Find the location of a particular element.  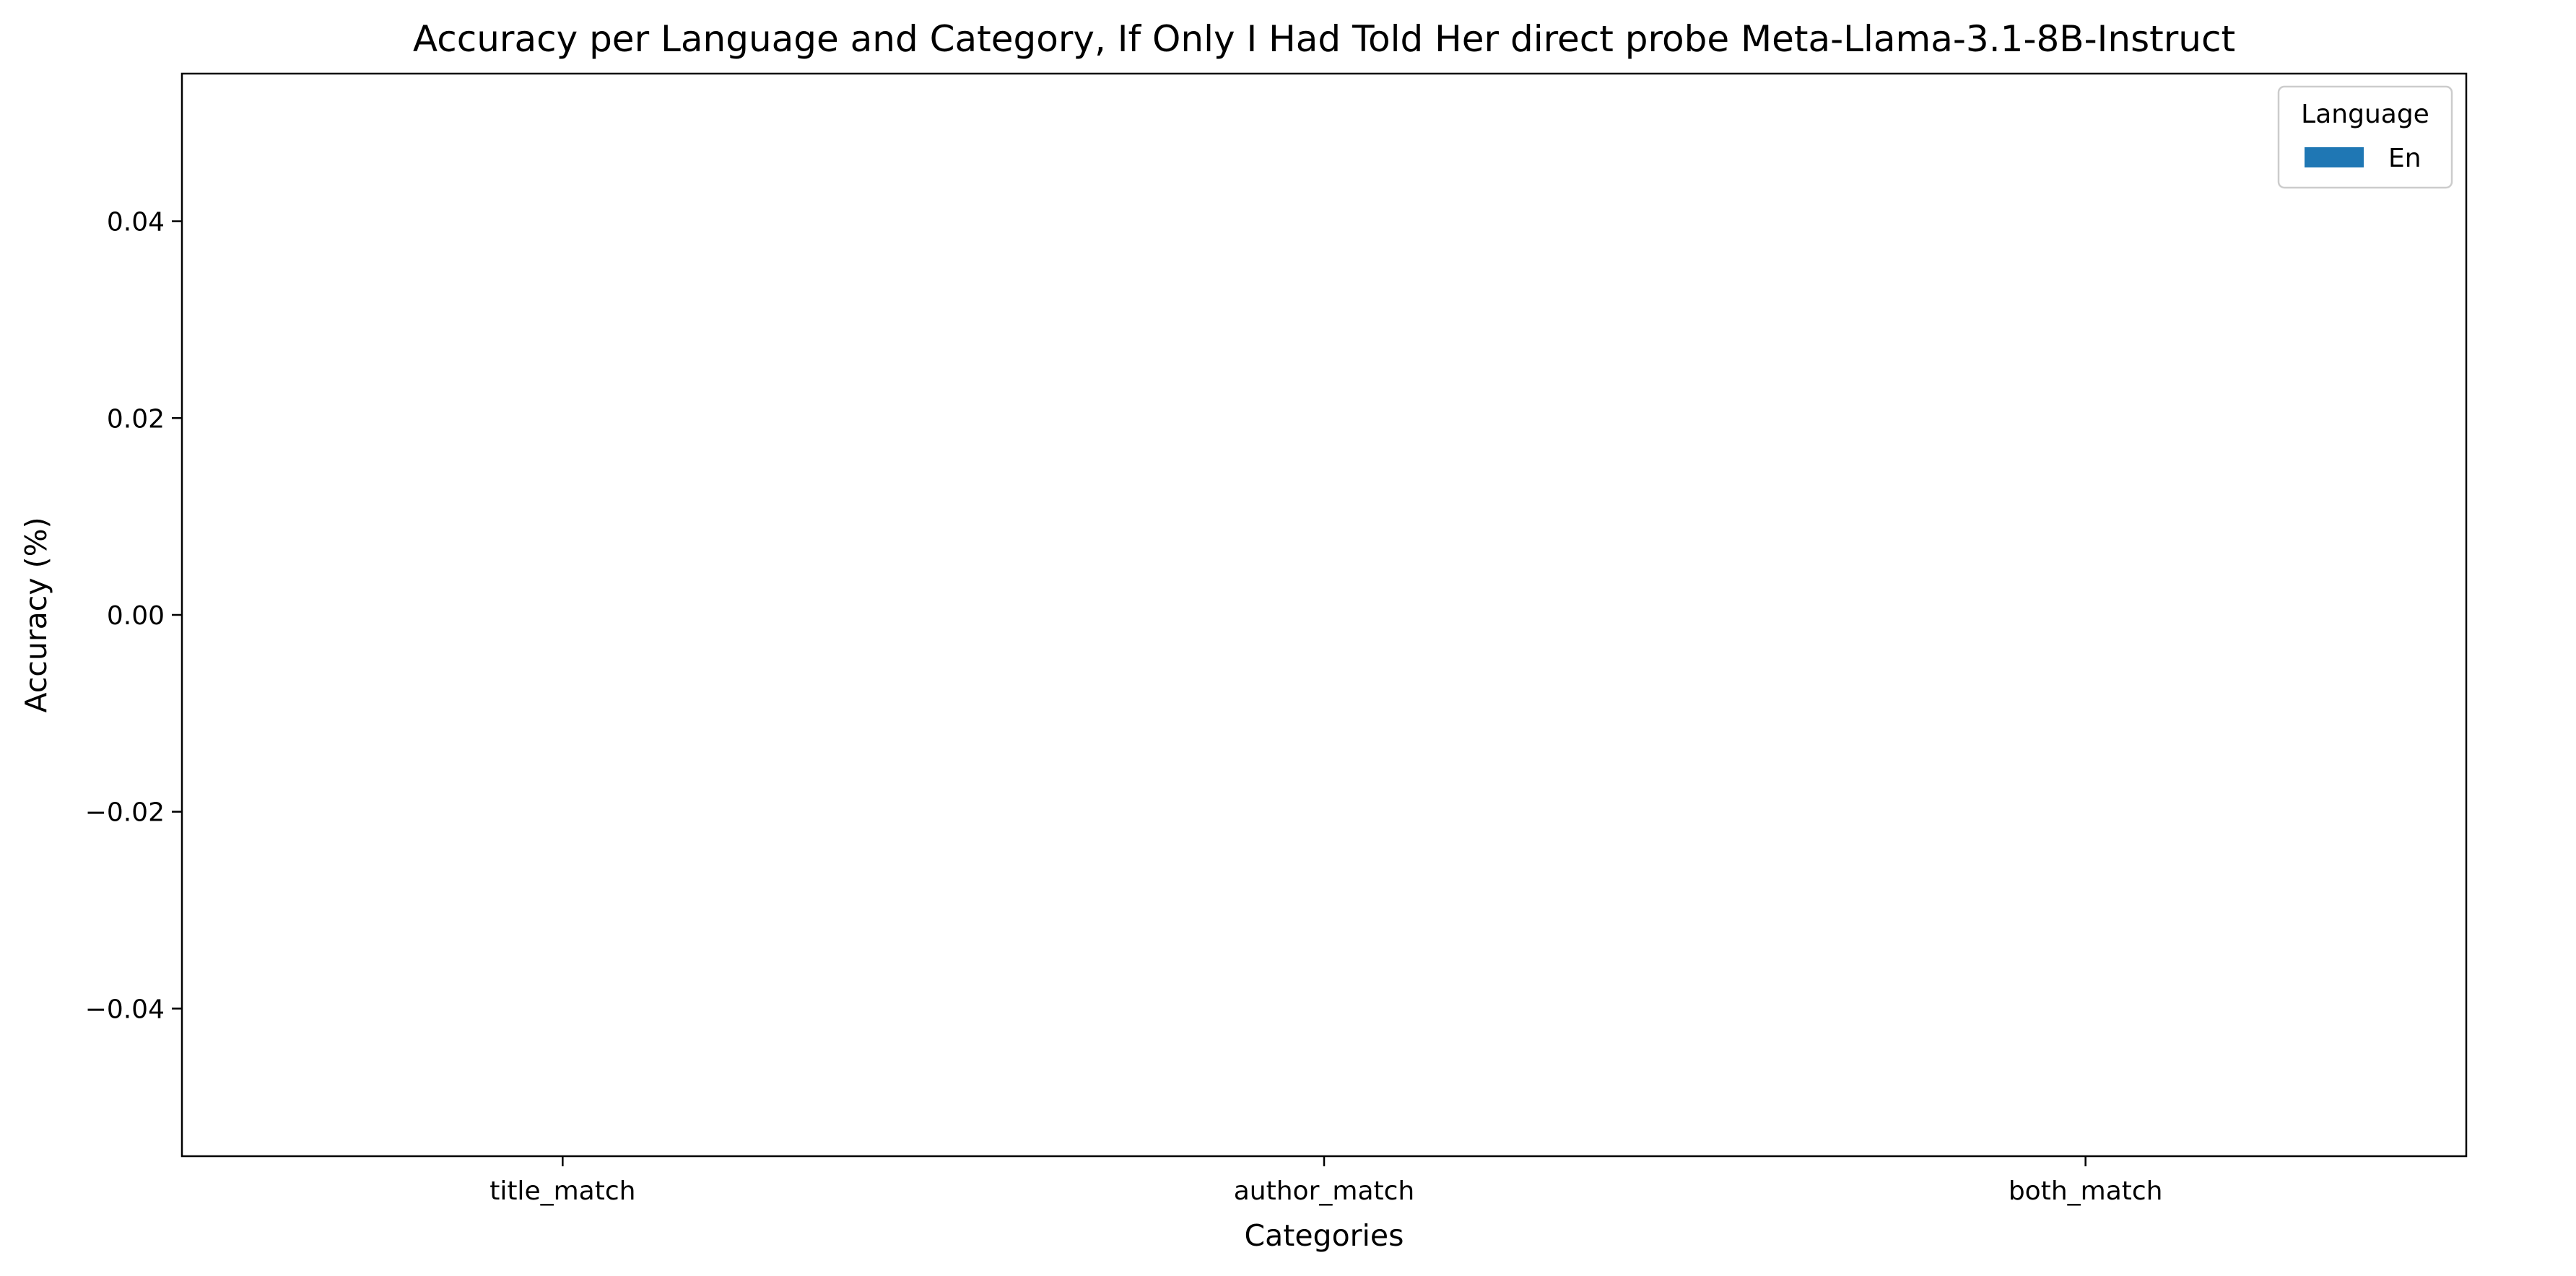

y-axis: −0.04 −0.02 0.00 0.02 0.04 is located at coordinates (133, 616).